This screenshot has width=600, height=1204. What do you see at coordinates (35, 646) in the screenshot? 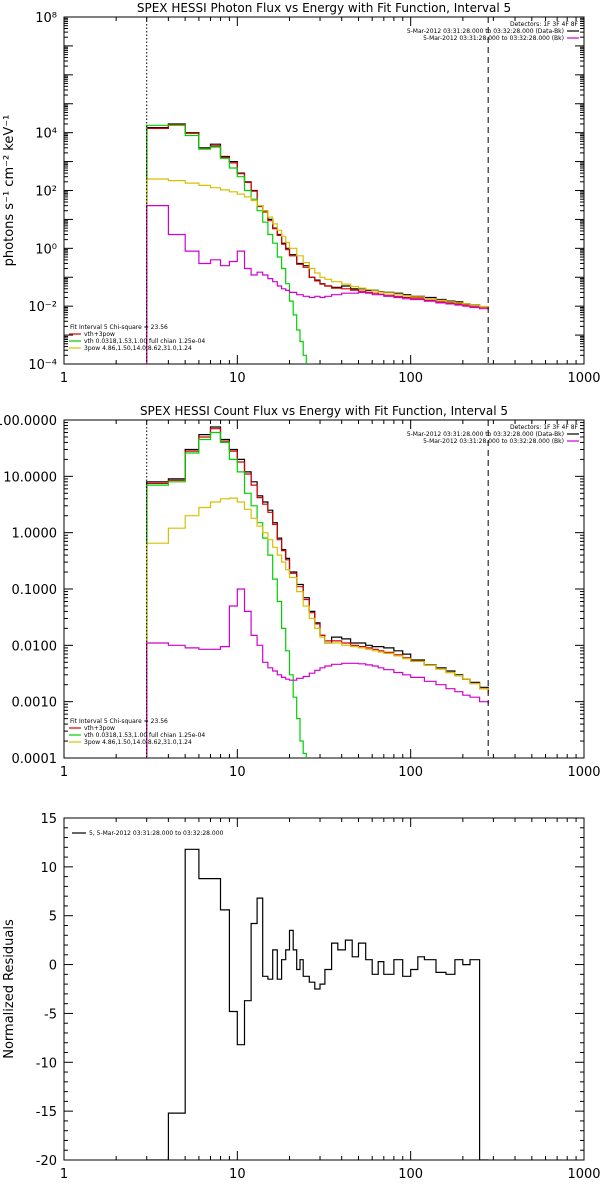
I see `y-tick-label: 0.0100` at bounding box center [35, 646].